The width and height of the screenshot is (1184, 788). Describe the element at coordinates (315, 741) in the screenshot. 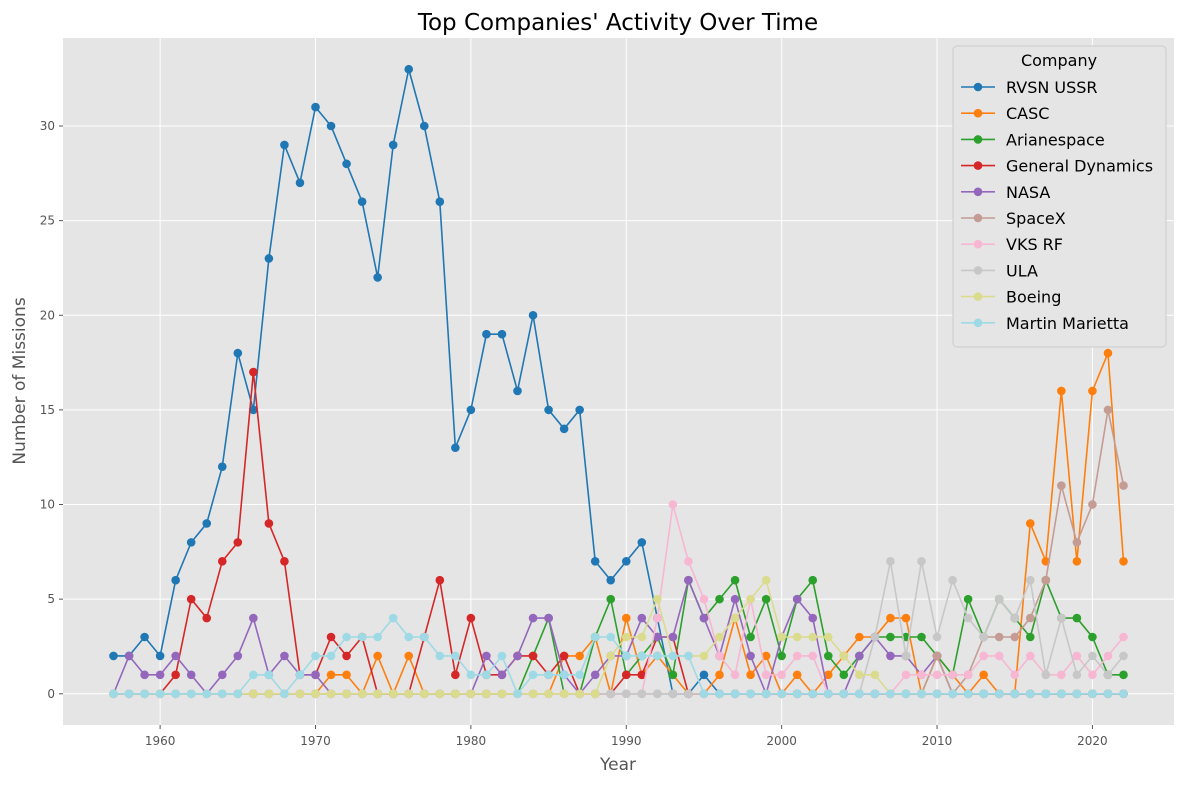

I see `x-tick-label: 1970` at that location.